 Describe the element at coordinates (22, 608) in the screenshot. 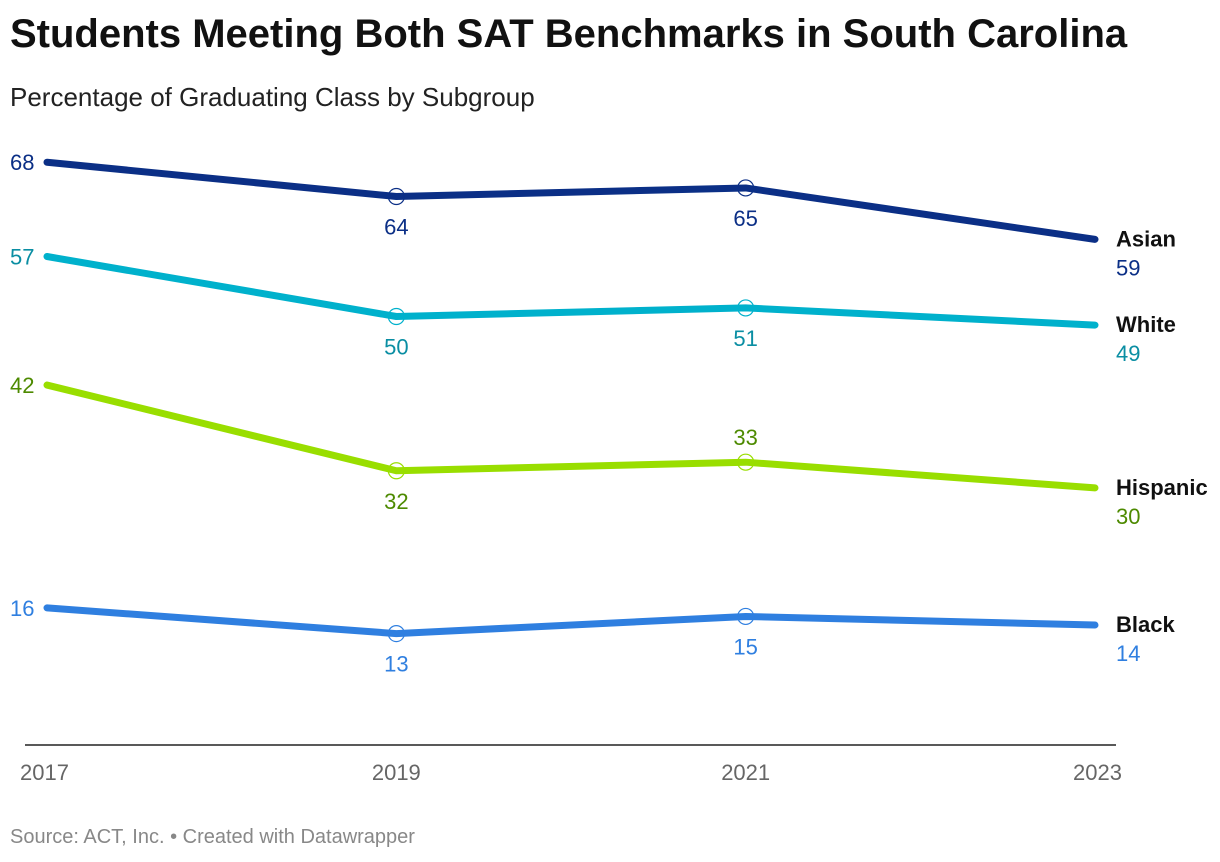

I see `data-label: 16` at that location.